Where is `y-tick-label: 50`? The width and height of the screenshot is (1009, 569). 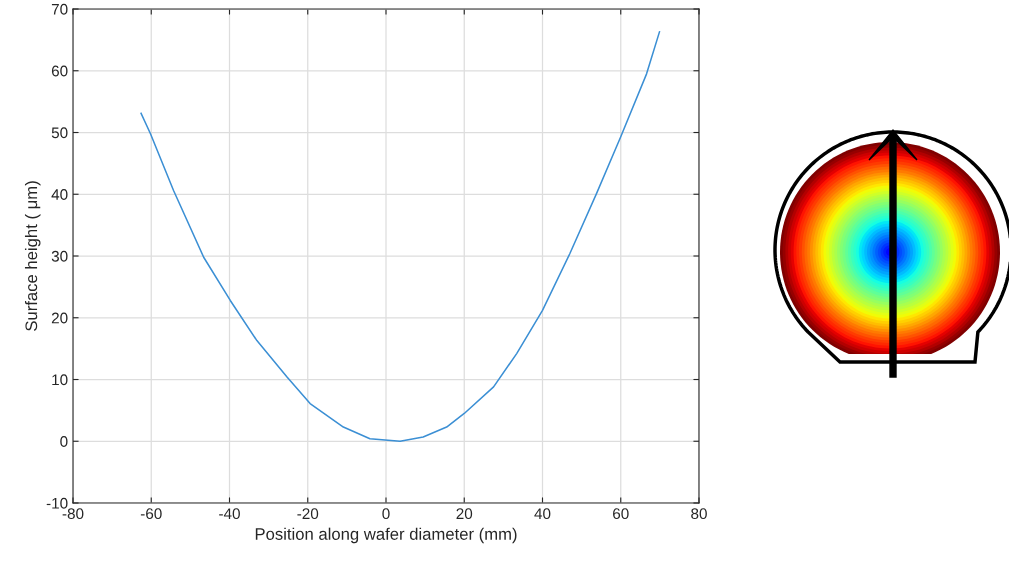 y-tick-label: 50 is located at coordinates (59, 133).